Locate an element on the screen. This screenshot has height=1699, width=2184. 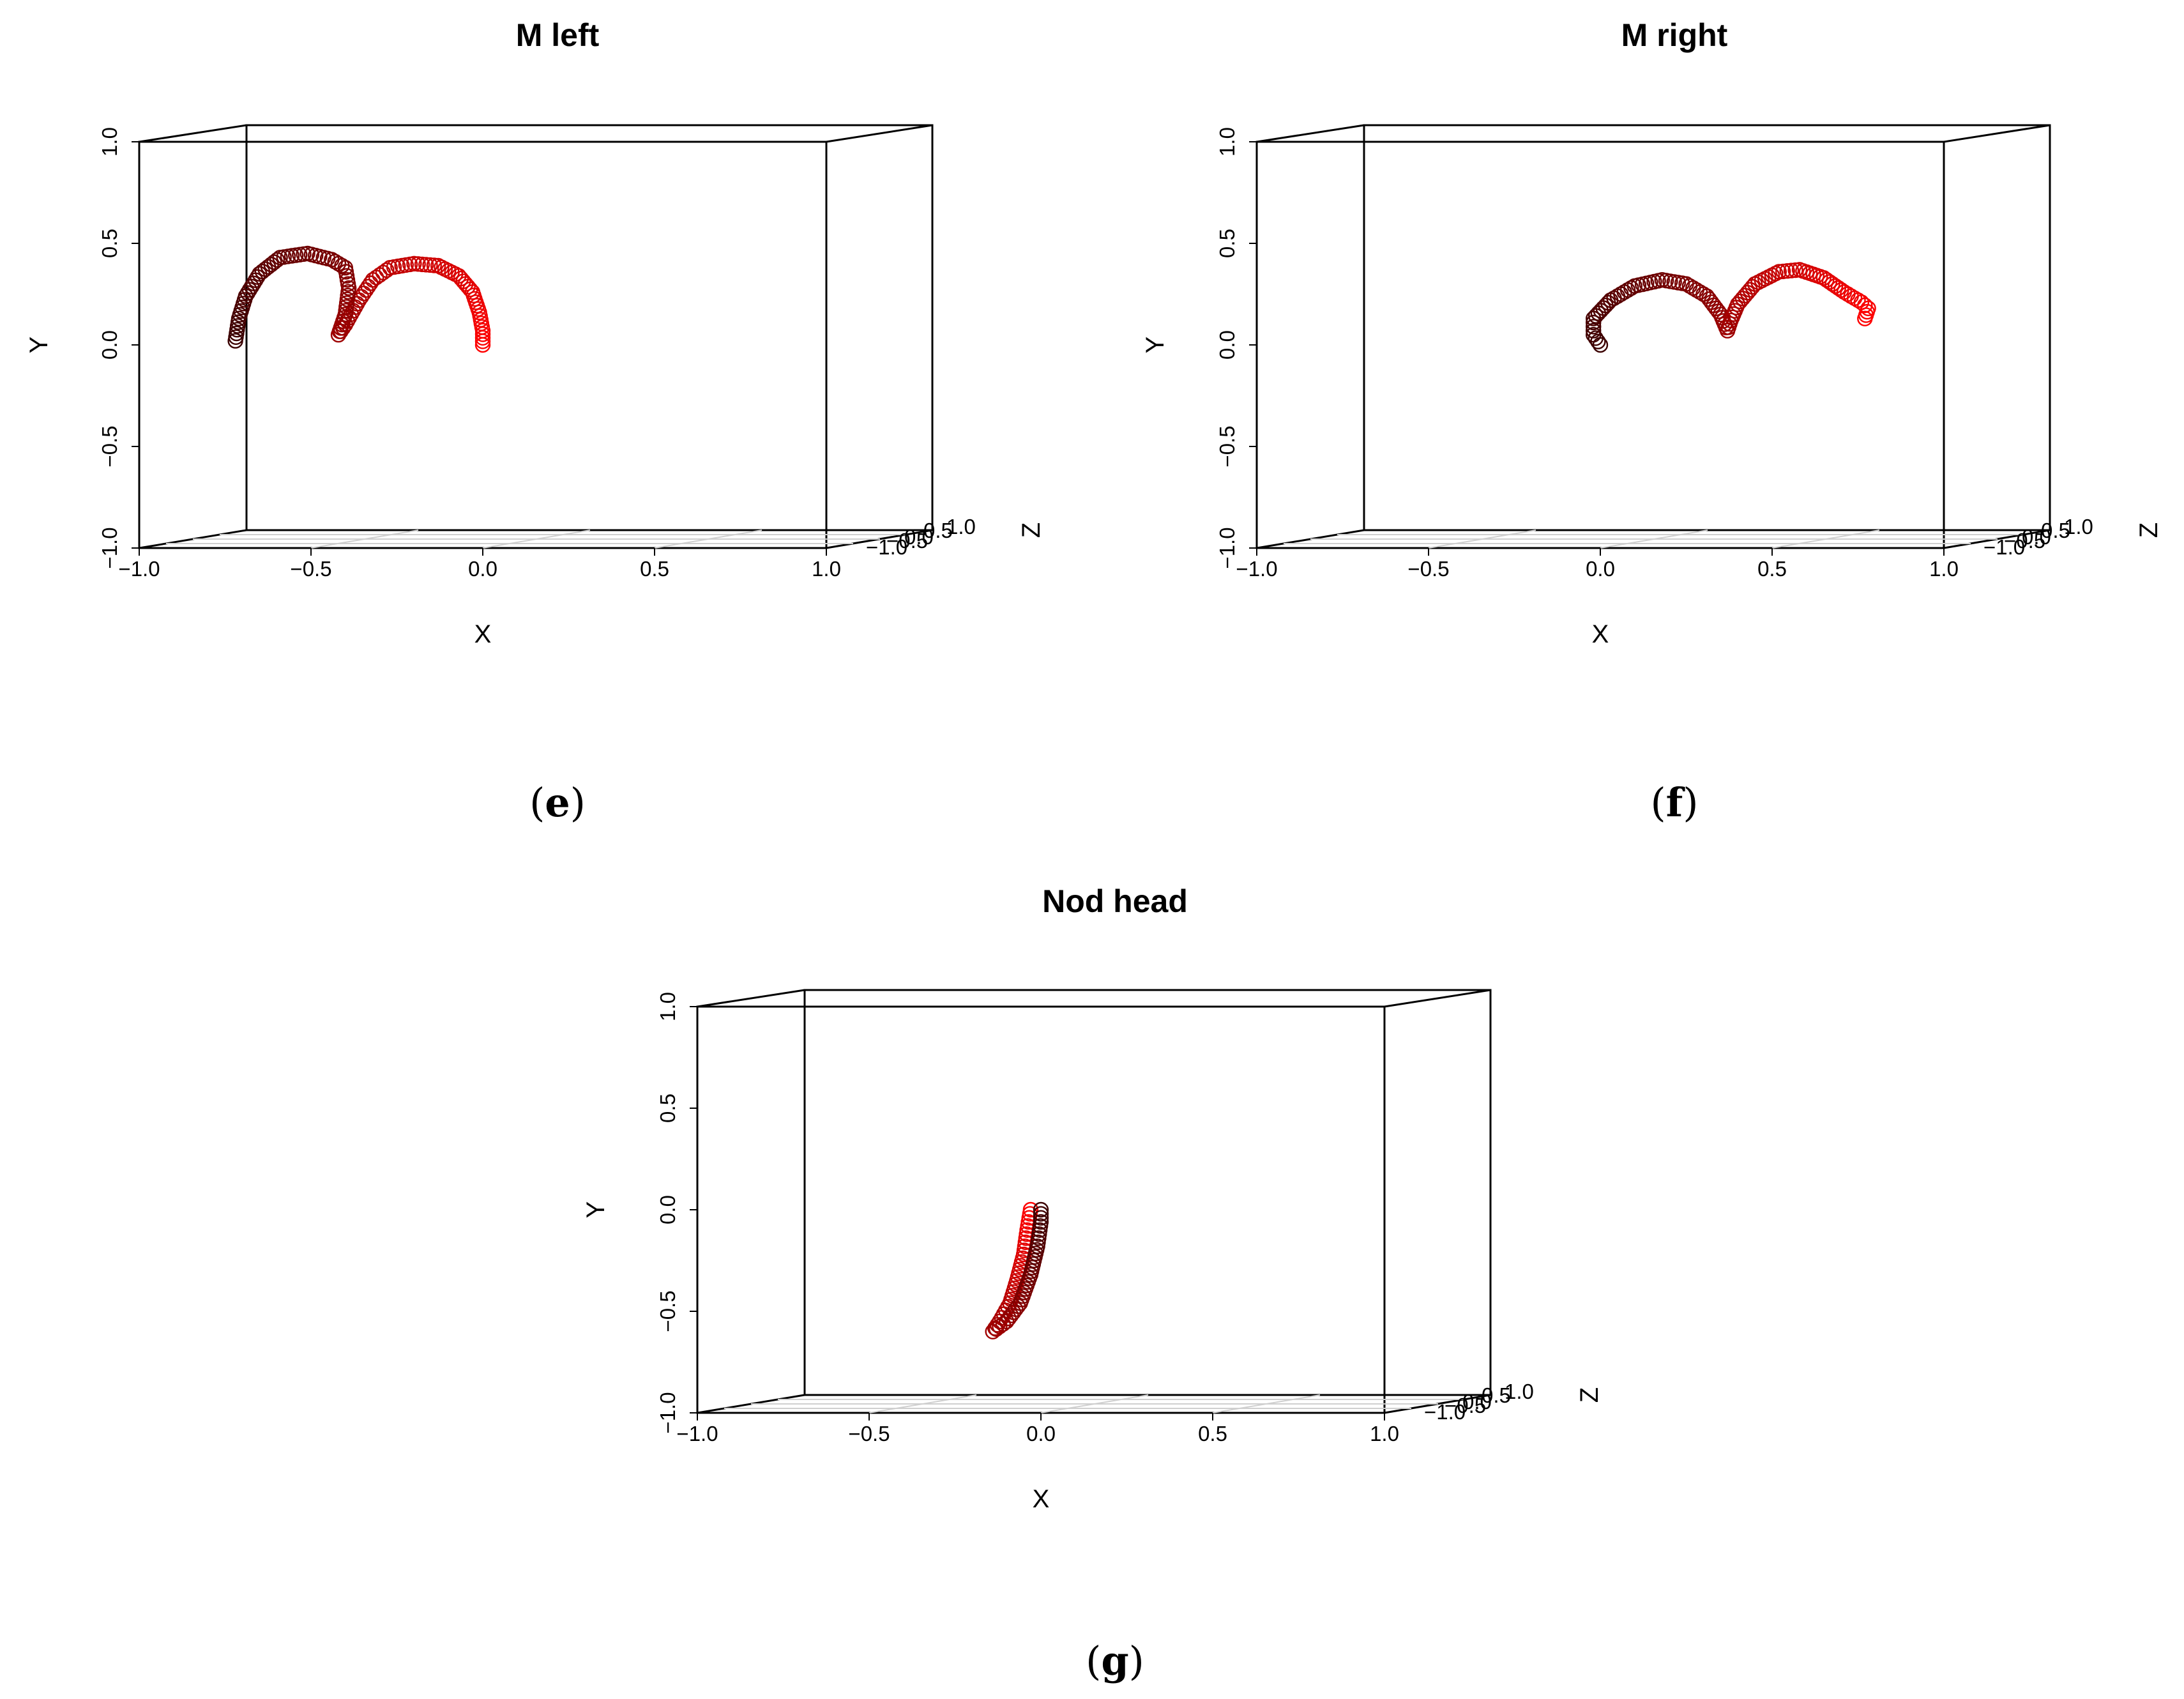
front-face is located at coordinates (1600, 345).